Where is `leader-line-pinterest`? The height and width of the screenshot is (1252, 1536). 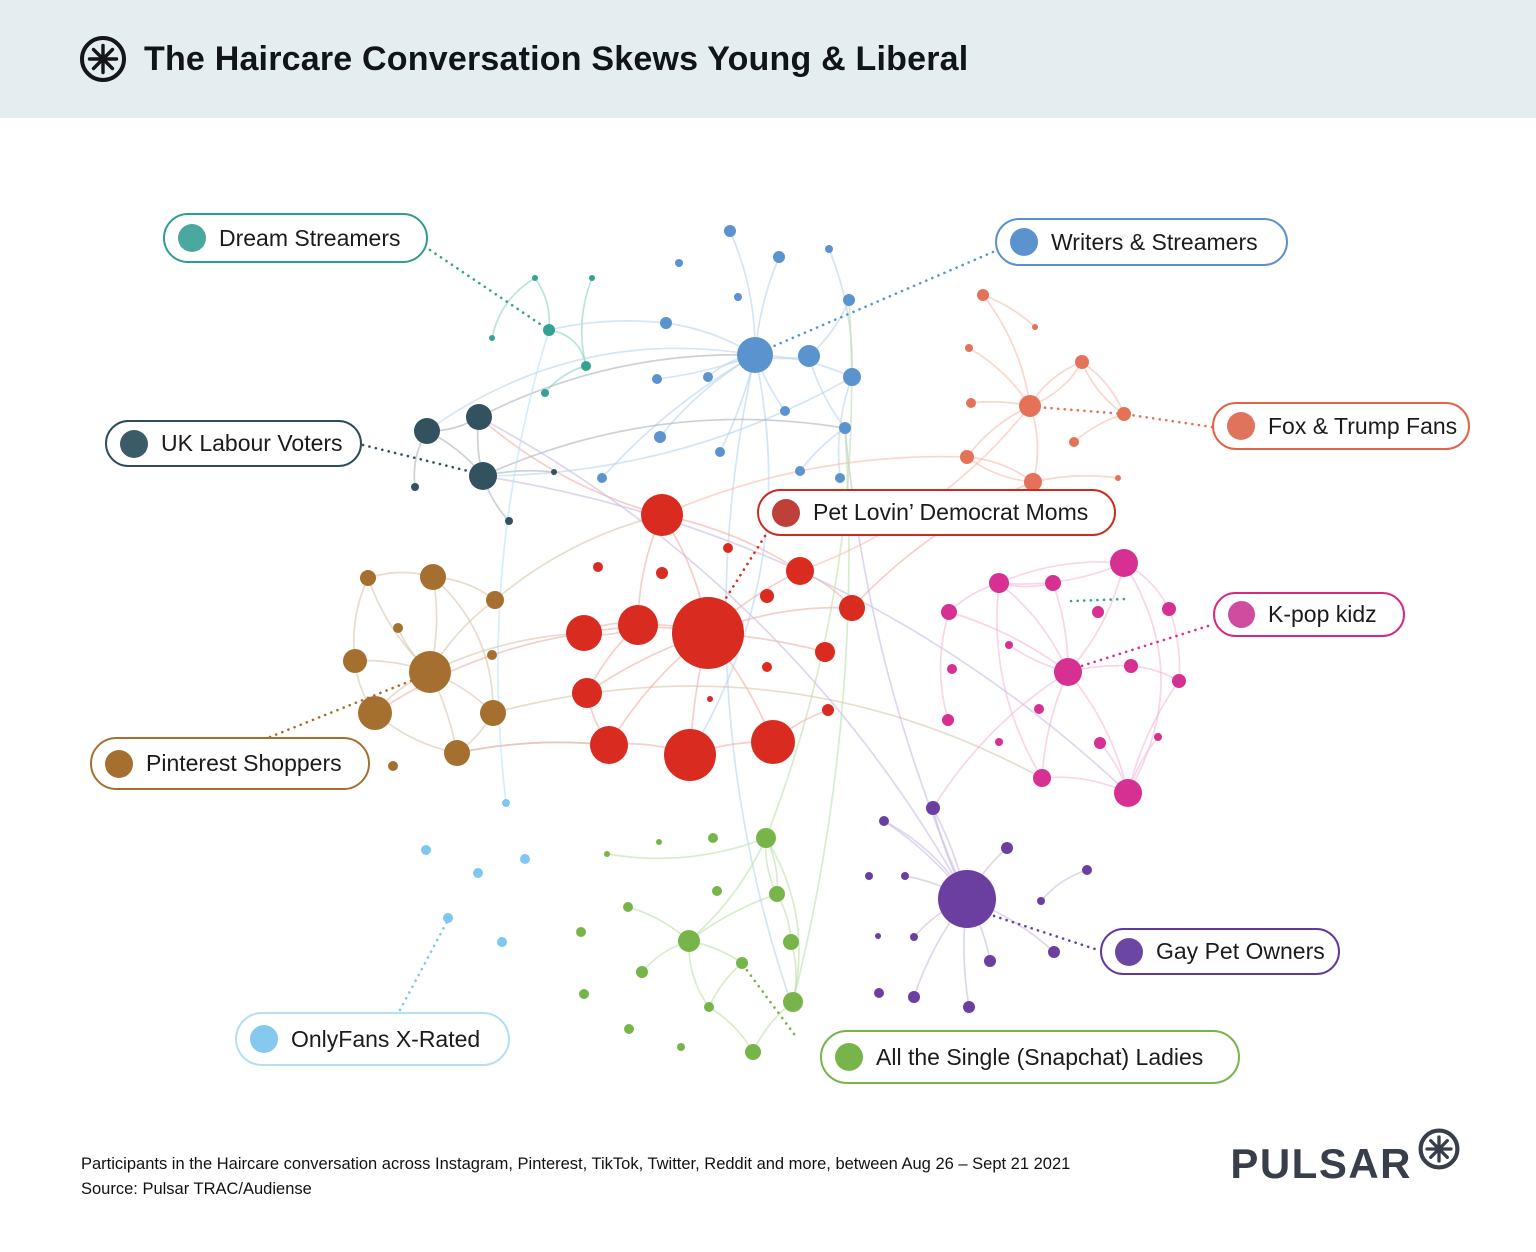
leader-line-pinterest is located at coordinates (349, 705).